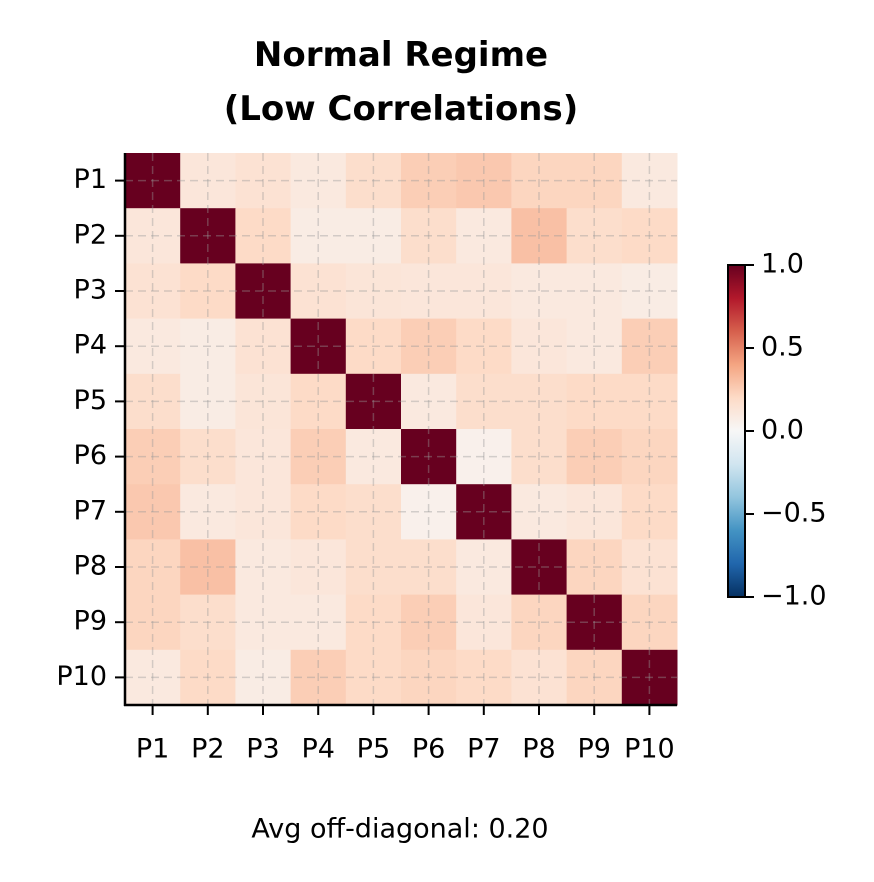 The width and height of the screenshot is (874, 882). What do you see at coordinates (90, 345) in the screenshot?
I see `y-tick-label: P4` at bounding box center [90, 345].